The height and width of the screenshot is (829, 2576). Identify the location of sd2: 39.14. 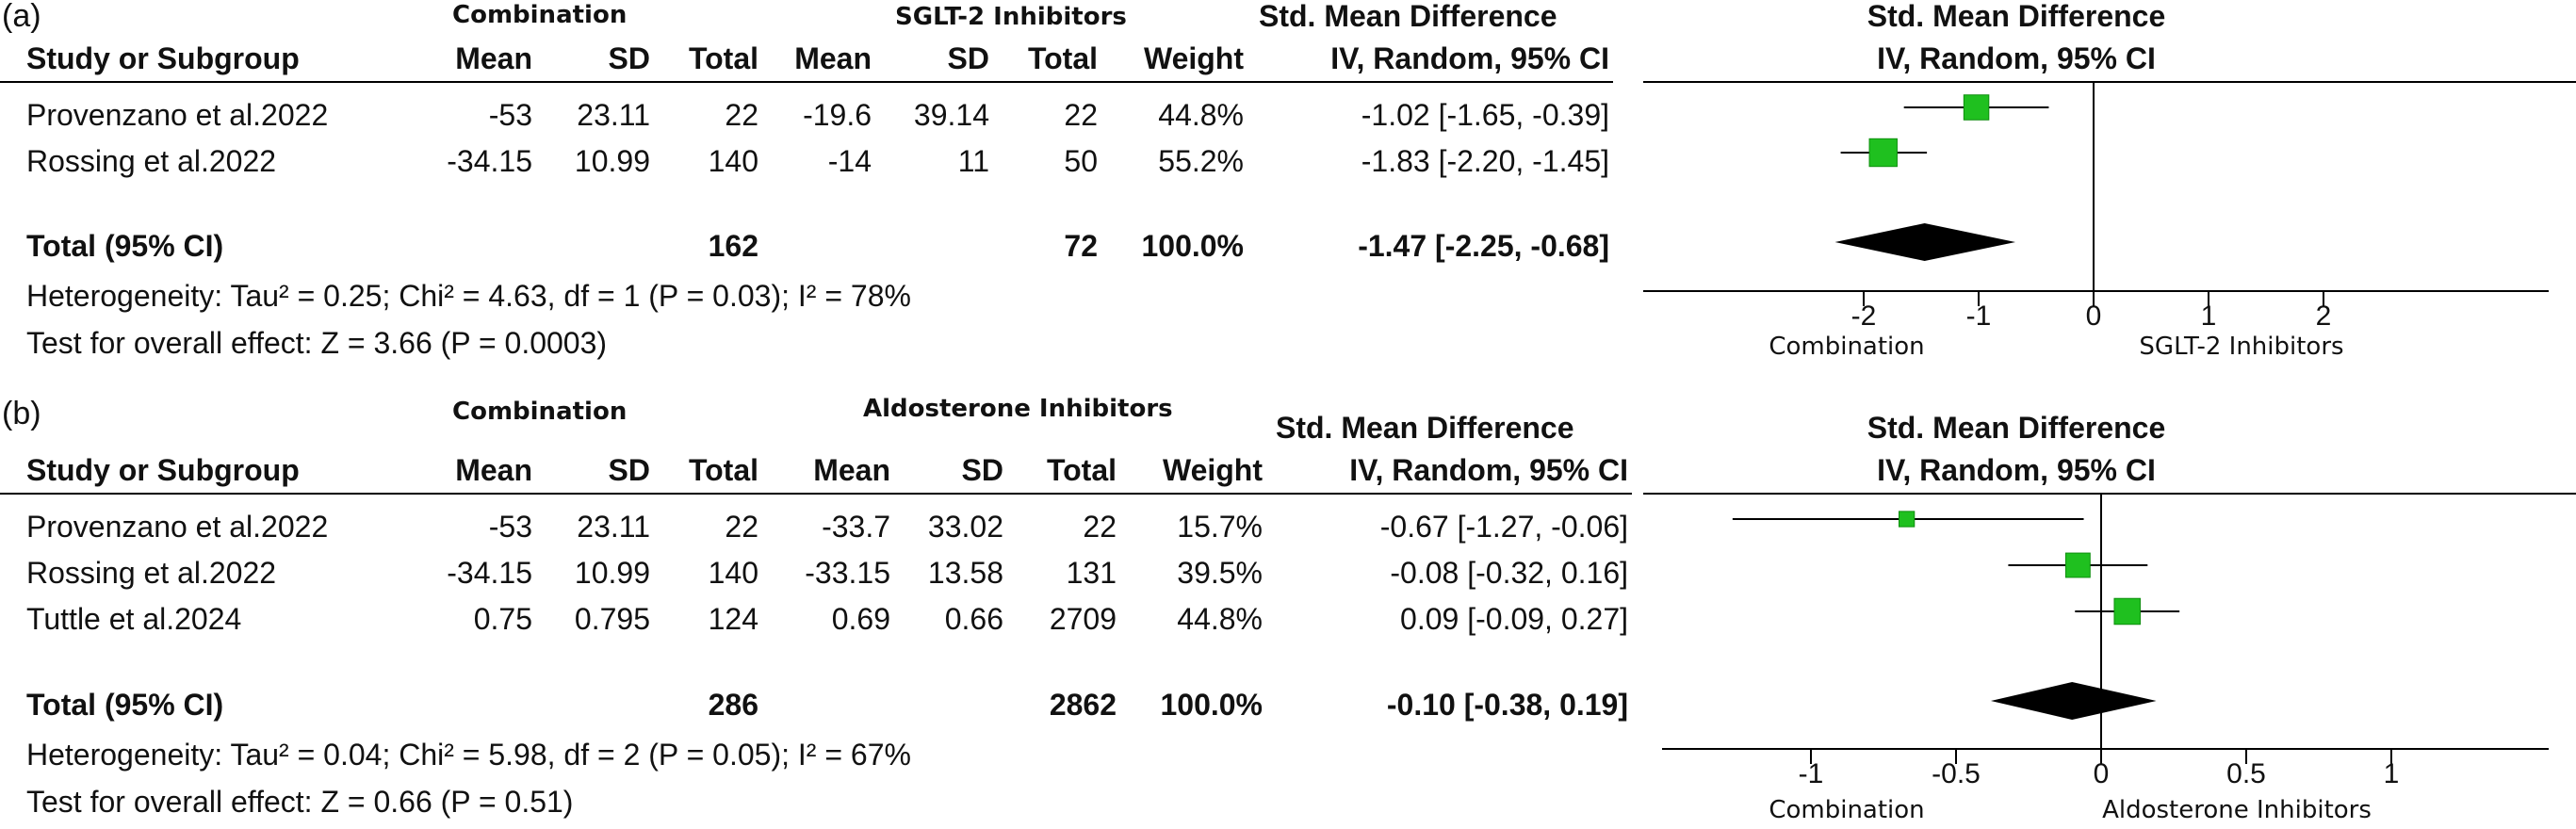
(951, 115).